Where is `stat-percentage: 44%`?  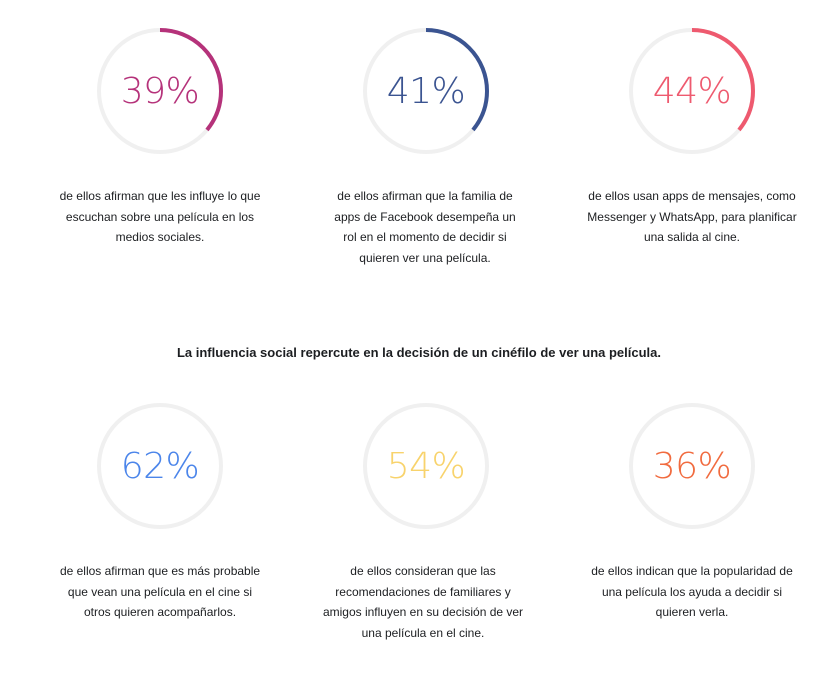 stat-percentage: 44% is located at coordinates (692, 91).